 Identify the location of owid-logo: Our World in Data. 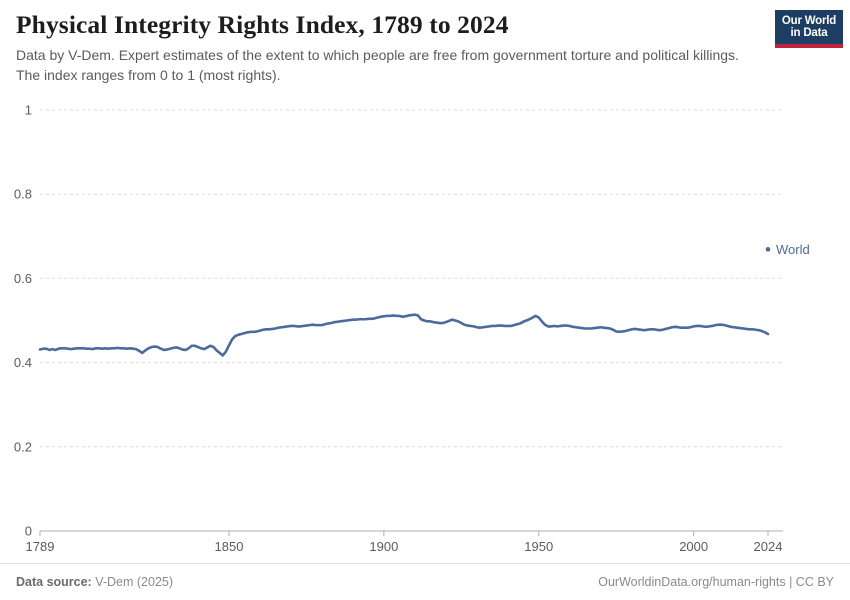
(809, 29).